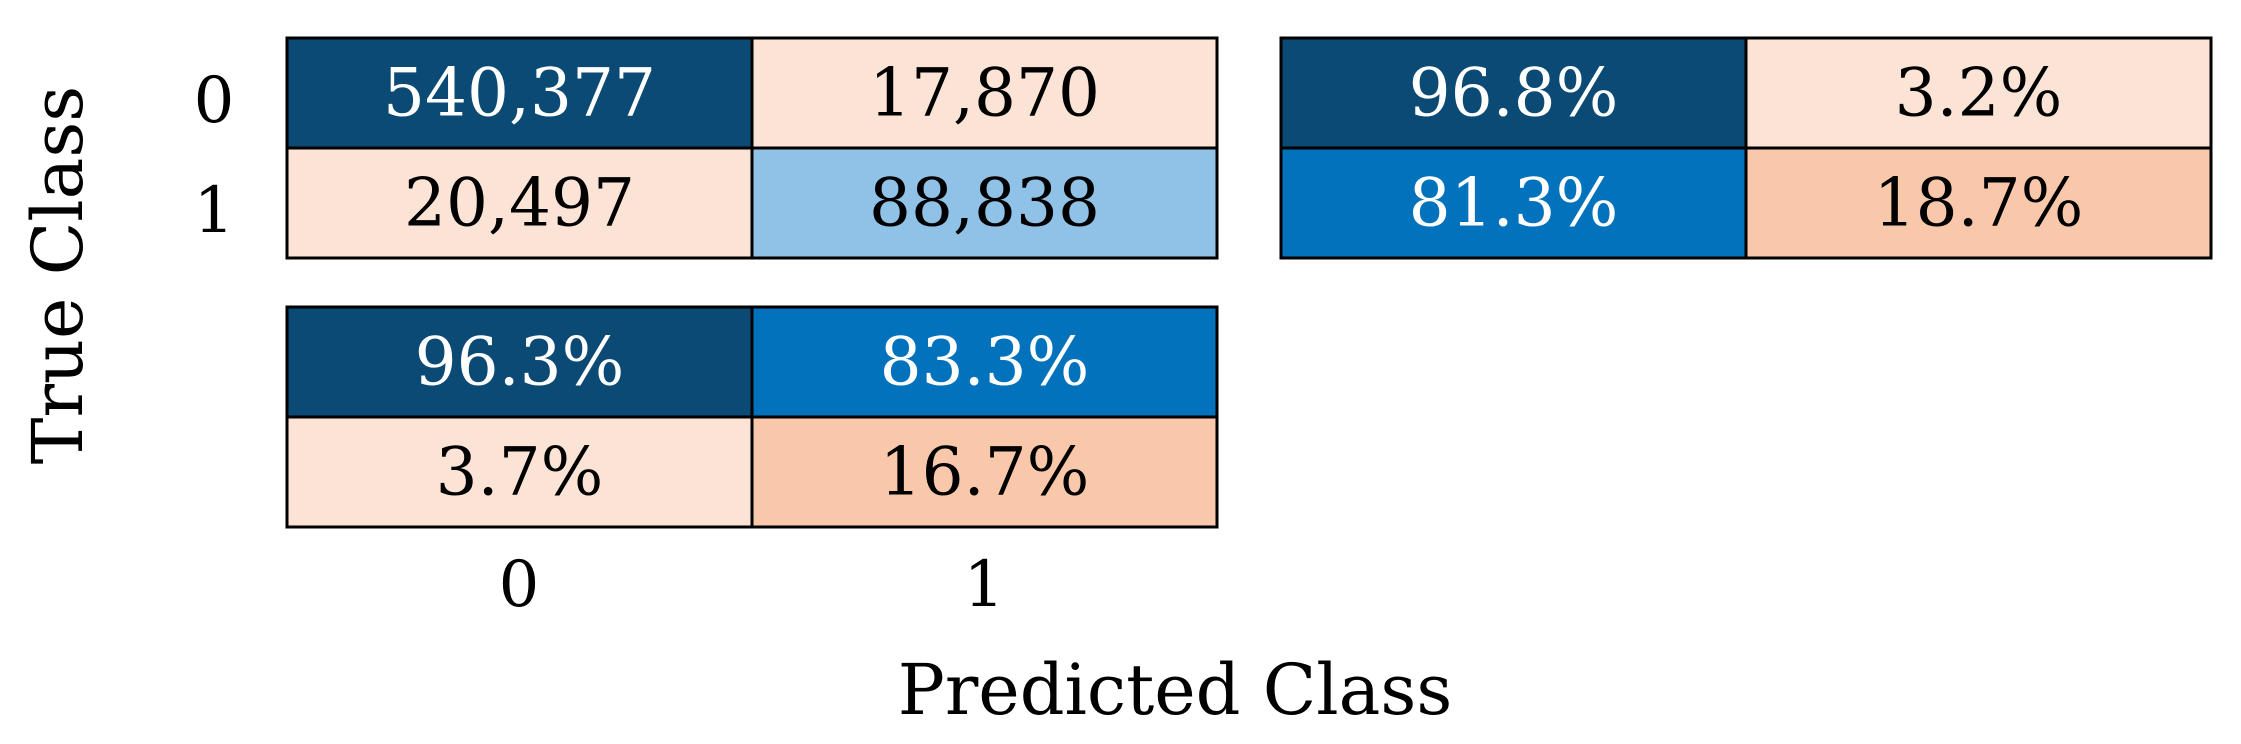  I want to click on matrix-row-normalized: 96.8% 3.2% 81.3% 18.7%, so click(1746, 148).